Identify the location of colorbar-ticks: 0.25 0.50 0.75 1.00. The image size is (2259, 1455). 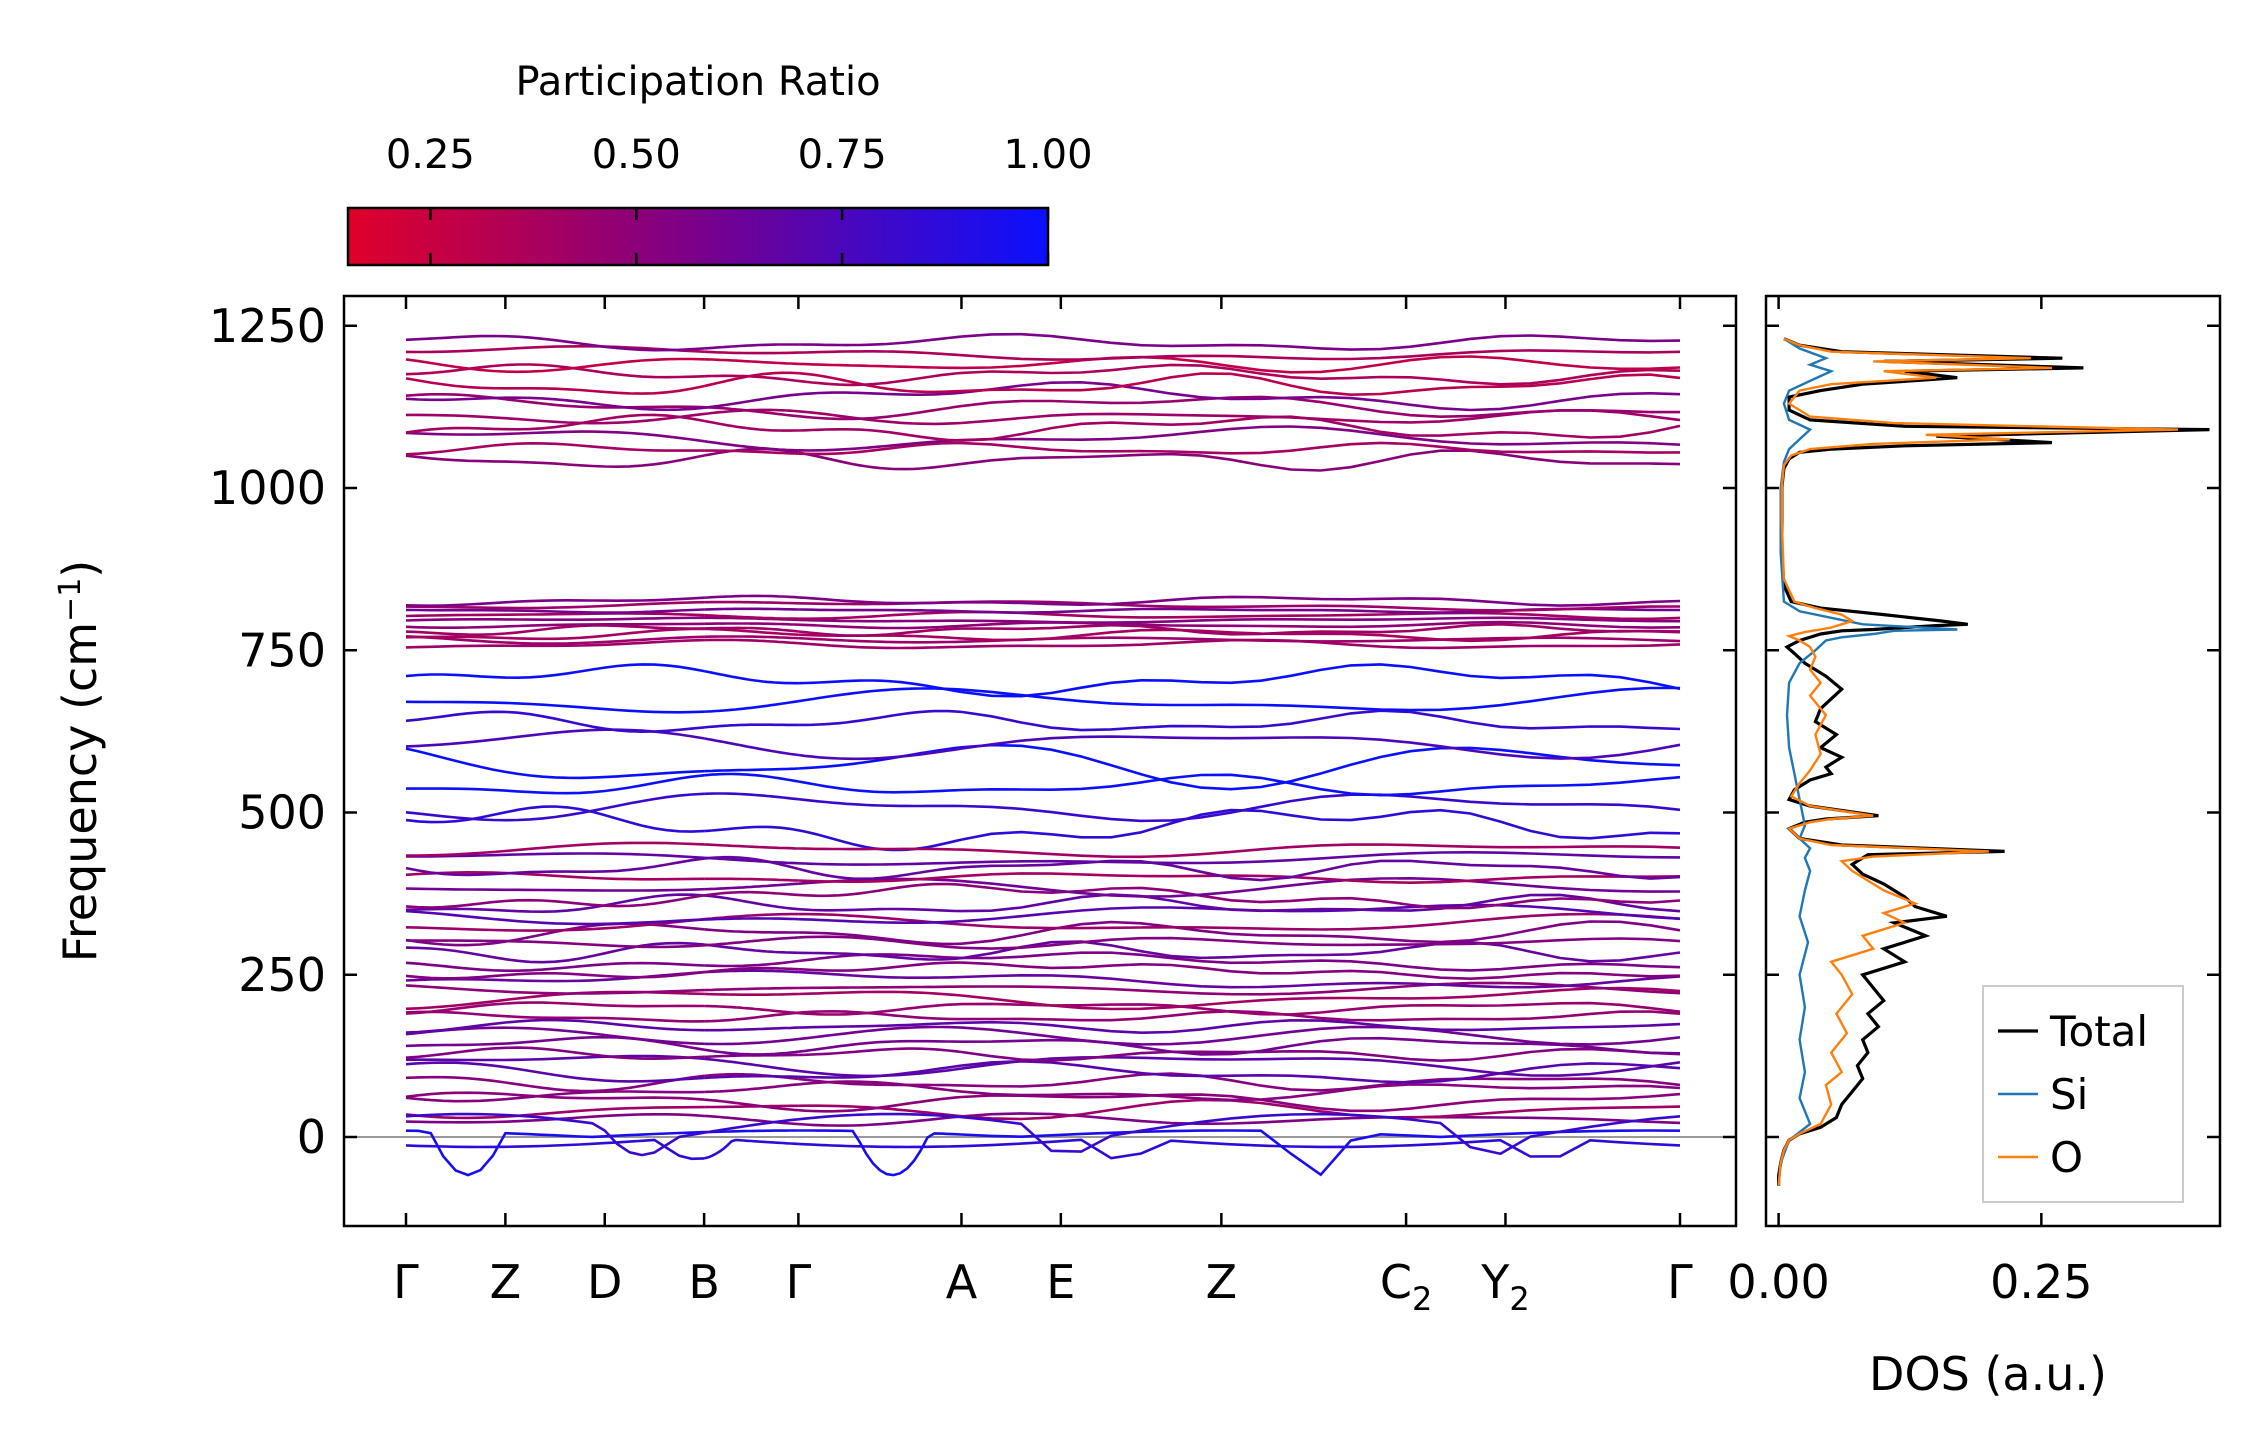
(739, 198).